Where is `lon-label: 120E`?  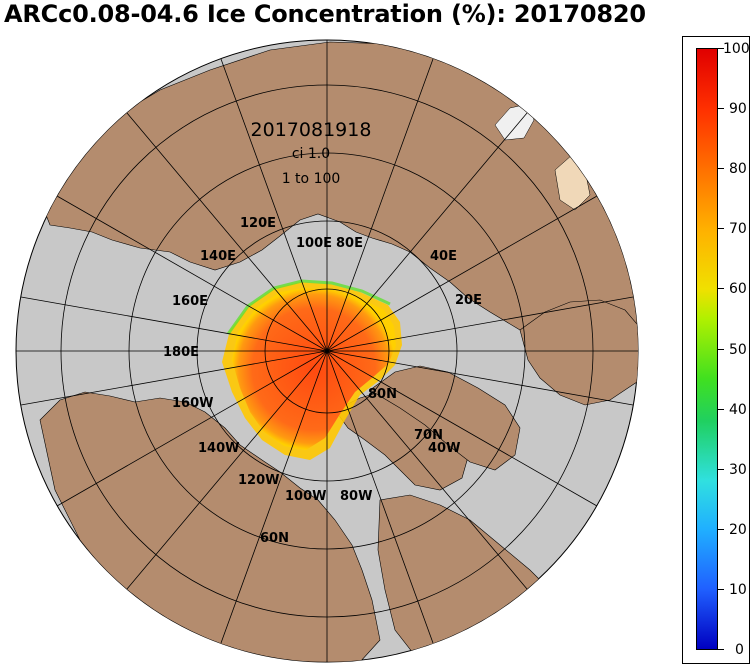
lon-label: 120E is located at coordinates (258, 223).